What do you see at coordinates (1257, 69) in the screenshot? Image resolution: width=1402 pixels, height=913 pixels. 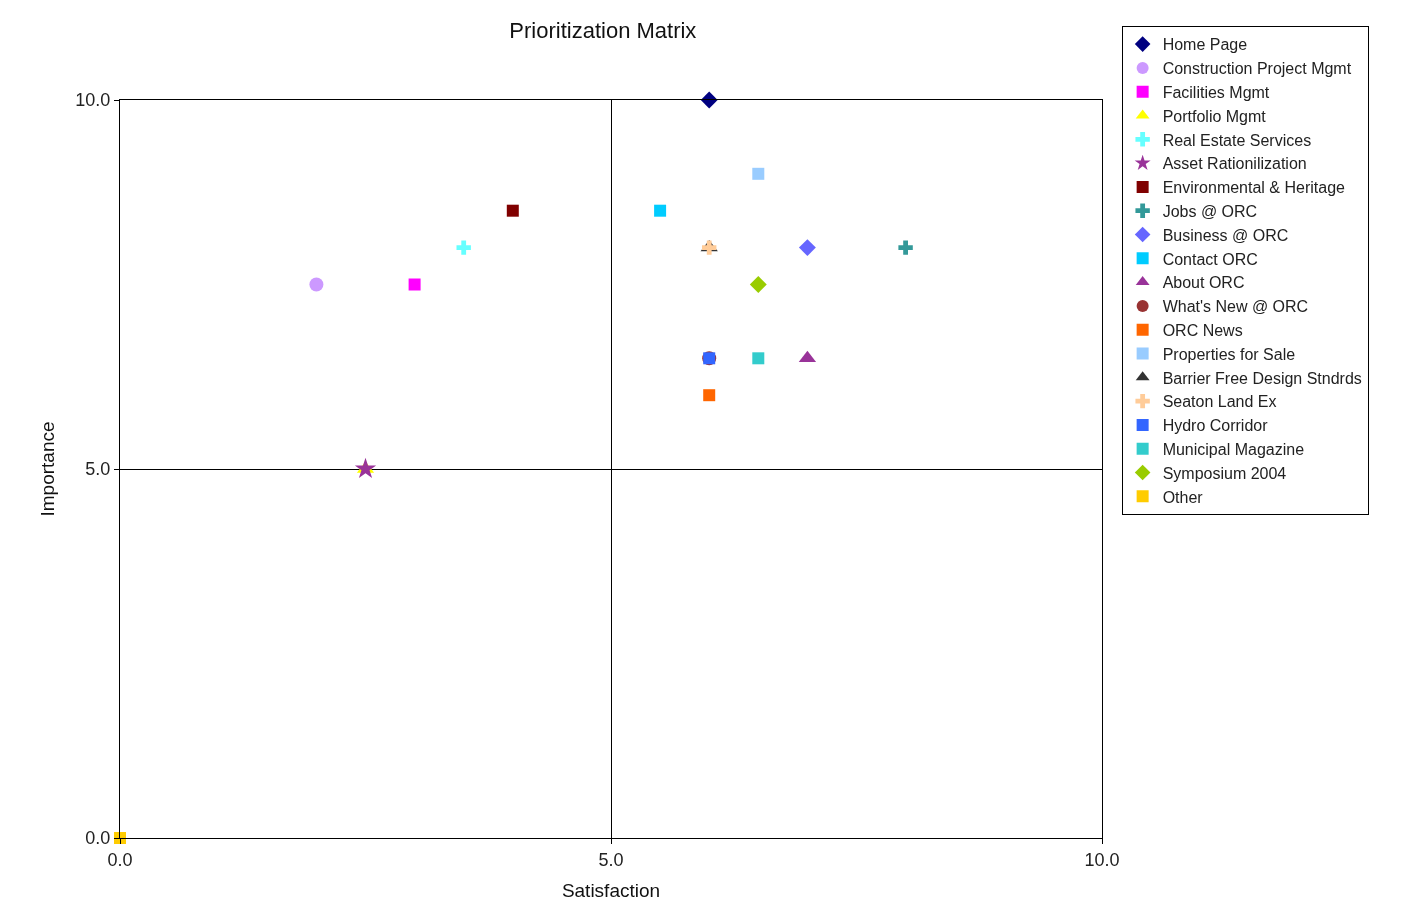 I see `legend-label: Construction Project Mgmt` at bounding box center [1257, 69].